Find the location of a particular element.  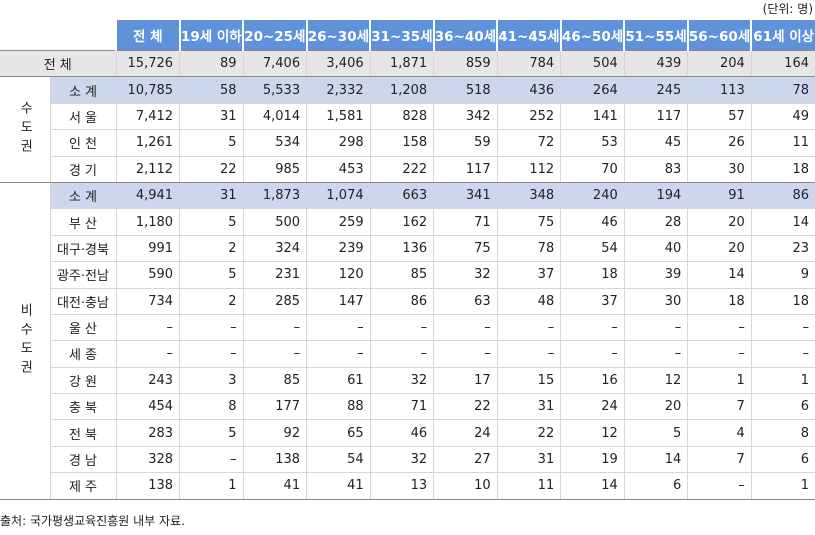

cell: 504 is located at coordinates (592, 63).